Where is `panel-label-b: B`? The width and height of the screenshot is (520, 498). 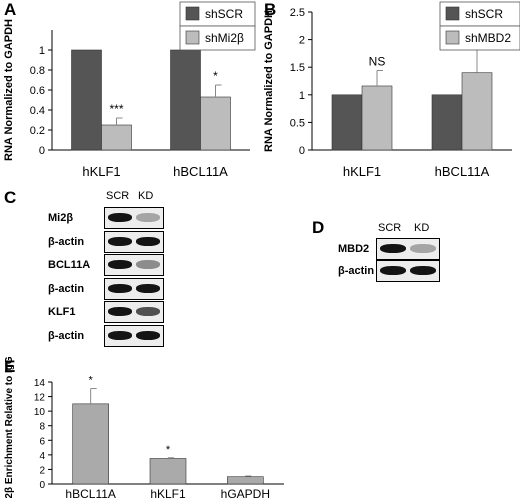
panel-label-b: B is located at coordinates (270, 9).